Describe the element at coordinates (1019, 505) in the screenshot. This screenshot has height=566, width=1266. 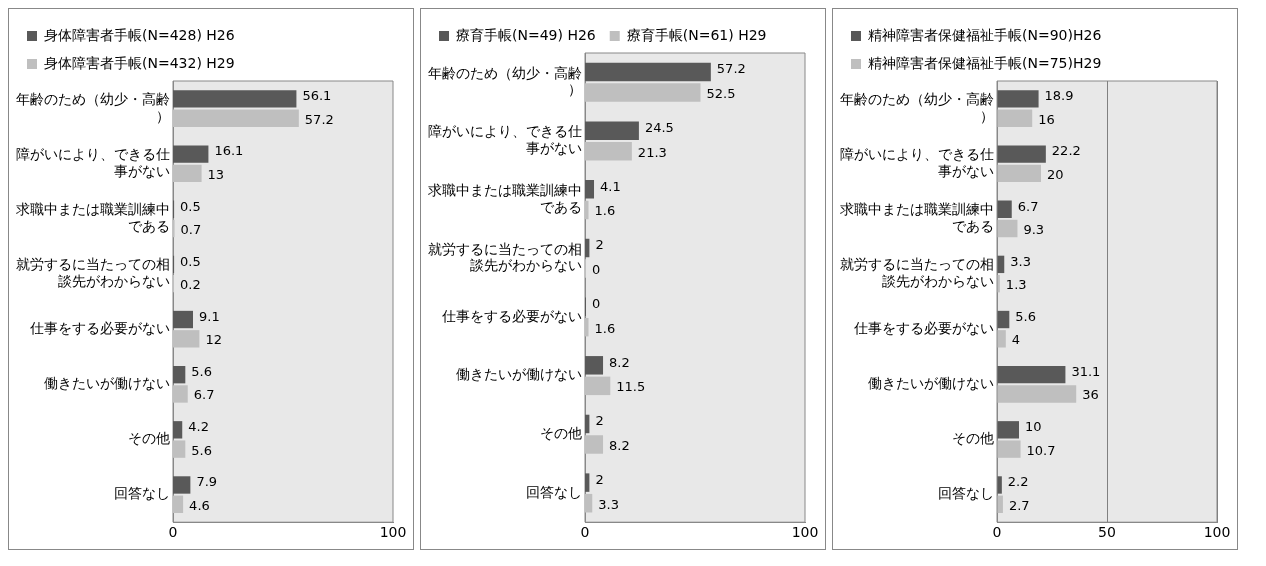
I see `data-label: 2.7` at that location.